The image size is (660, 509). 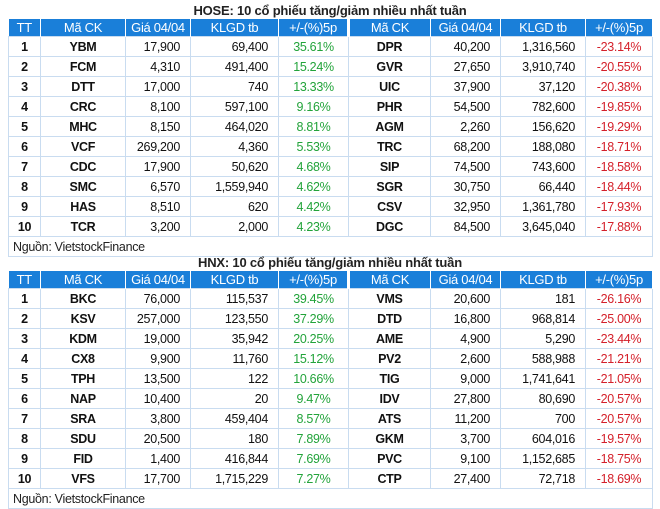 What do you see at coordinates (465, 226) in the screenshot?
I see `cell: 84,500` at bounding box center [465, 226].